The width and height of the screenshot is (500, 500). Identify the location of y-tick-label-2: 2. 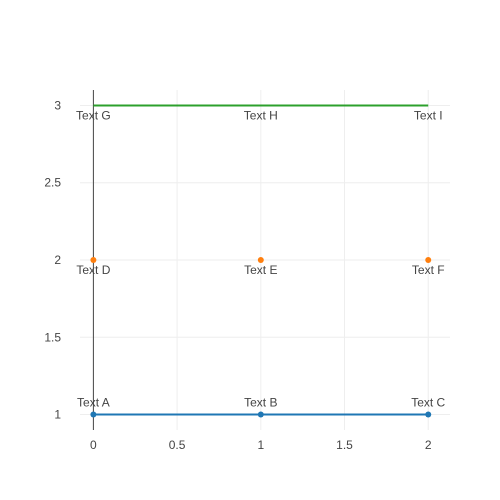
(57, 260).